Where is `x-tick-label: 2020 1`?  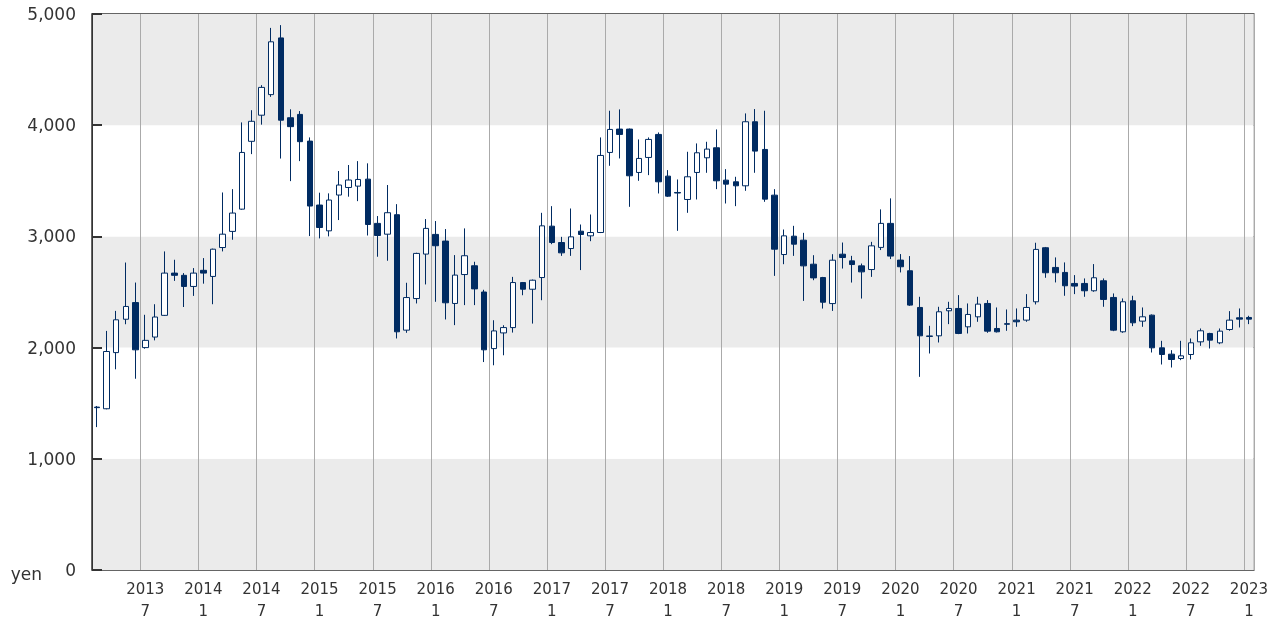 x-tick-label: 2020 1 is located at coordinates (900, 600).